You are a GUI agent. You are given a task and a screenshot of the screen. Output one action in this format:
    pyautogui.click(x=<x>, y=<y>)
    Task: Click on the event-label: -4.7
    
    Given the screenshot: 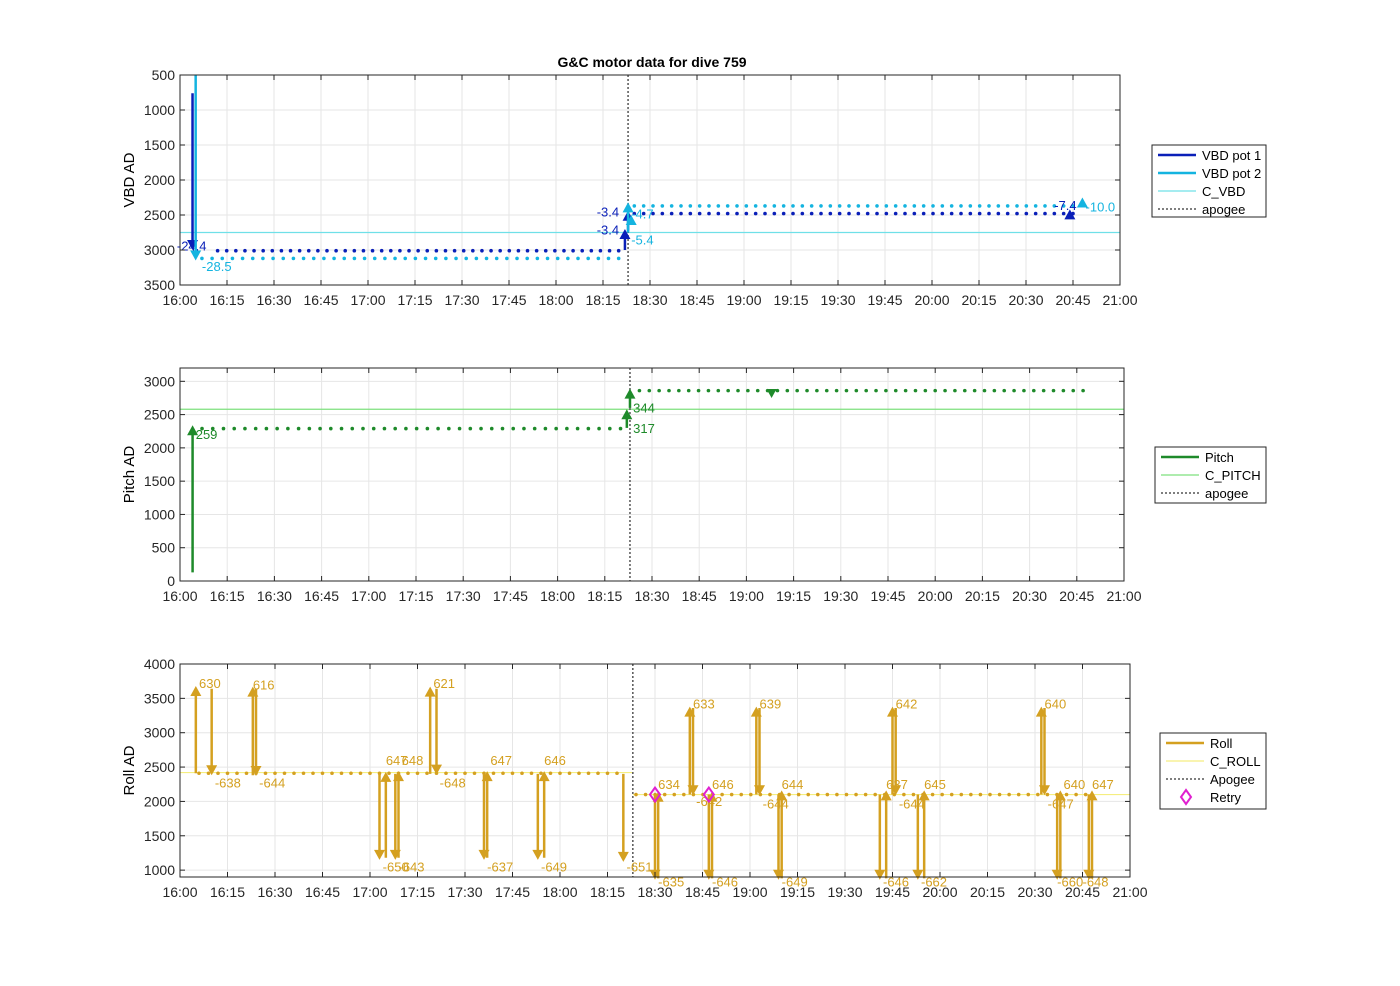 What is the action you would take?
    pyautogui.click(x=642, y=214)
    